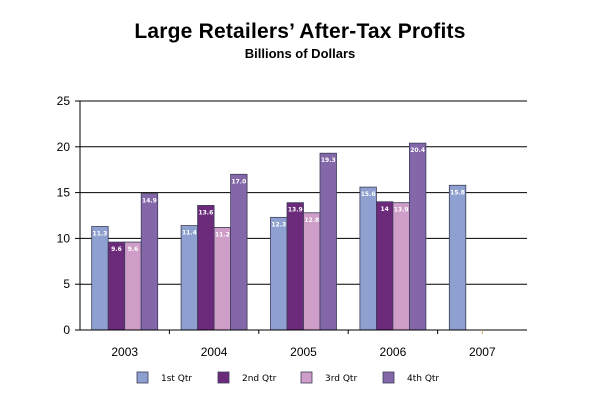  What do you see at coordinates (328, 160) in the screenshot?
I see `data-label: 19.3` at bounding box center [328, 160].